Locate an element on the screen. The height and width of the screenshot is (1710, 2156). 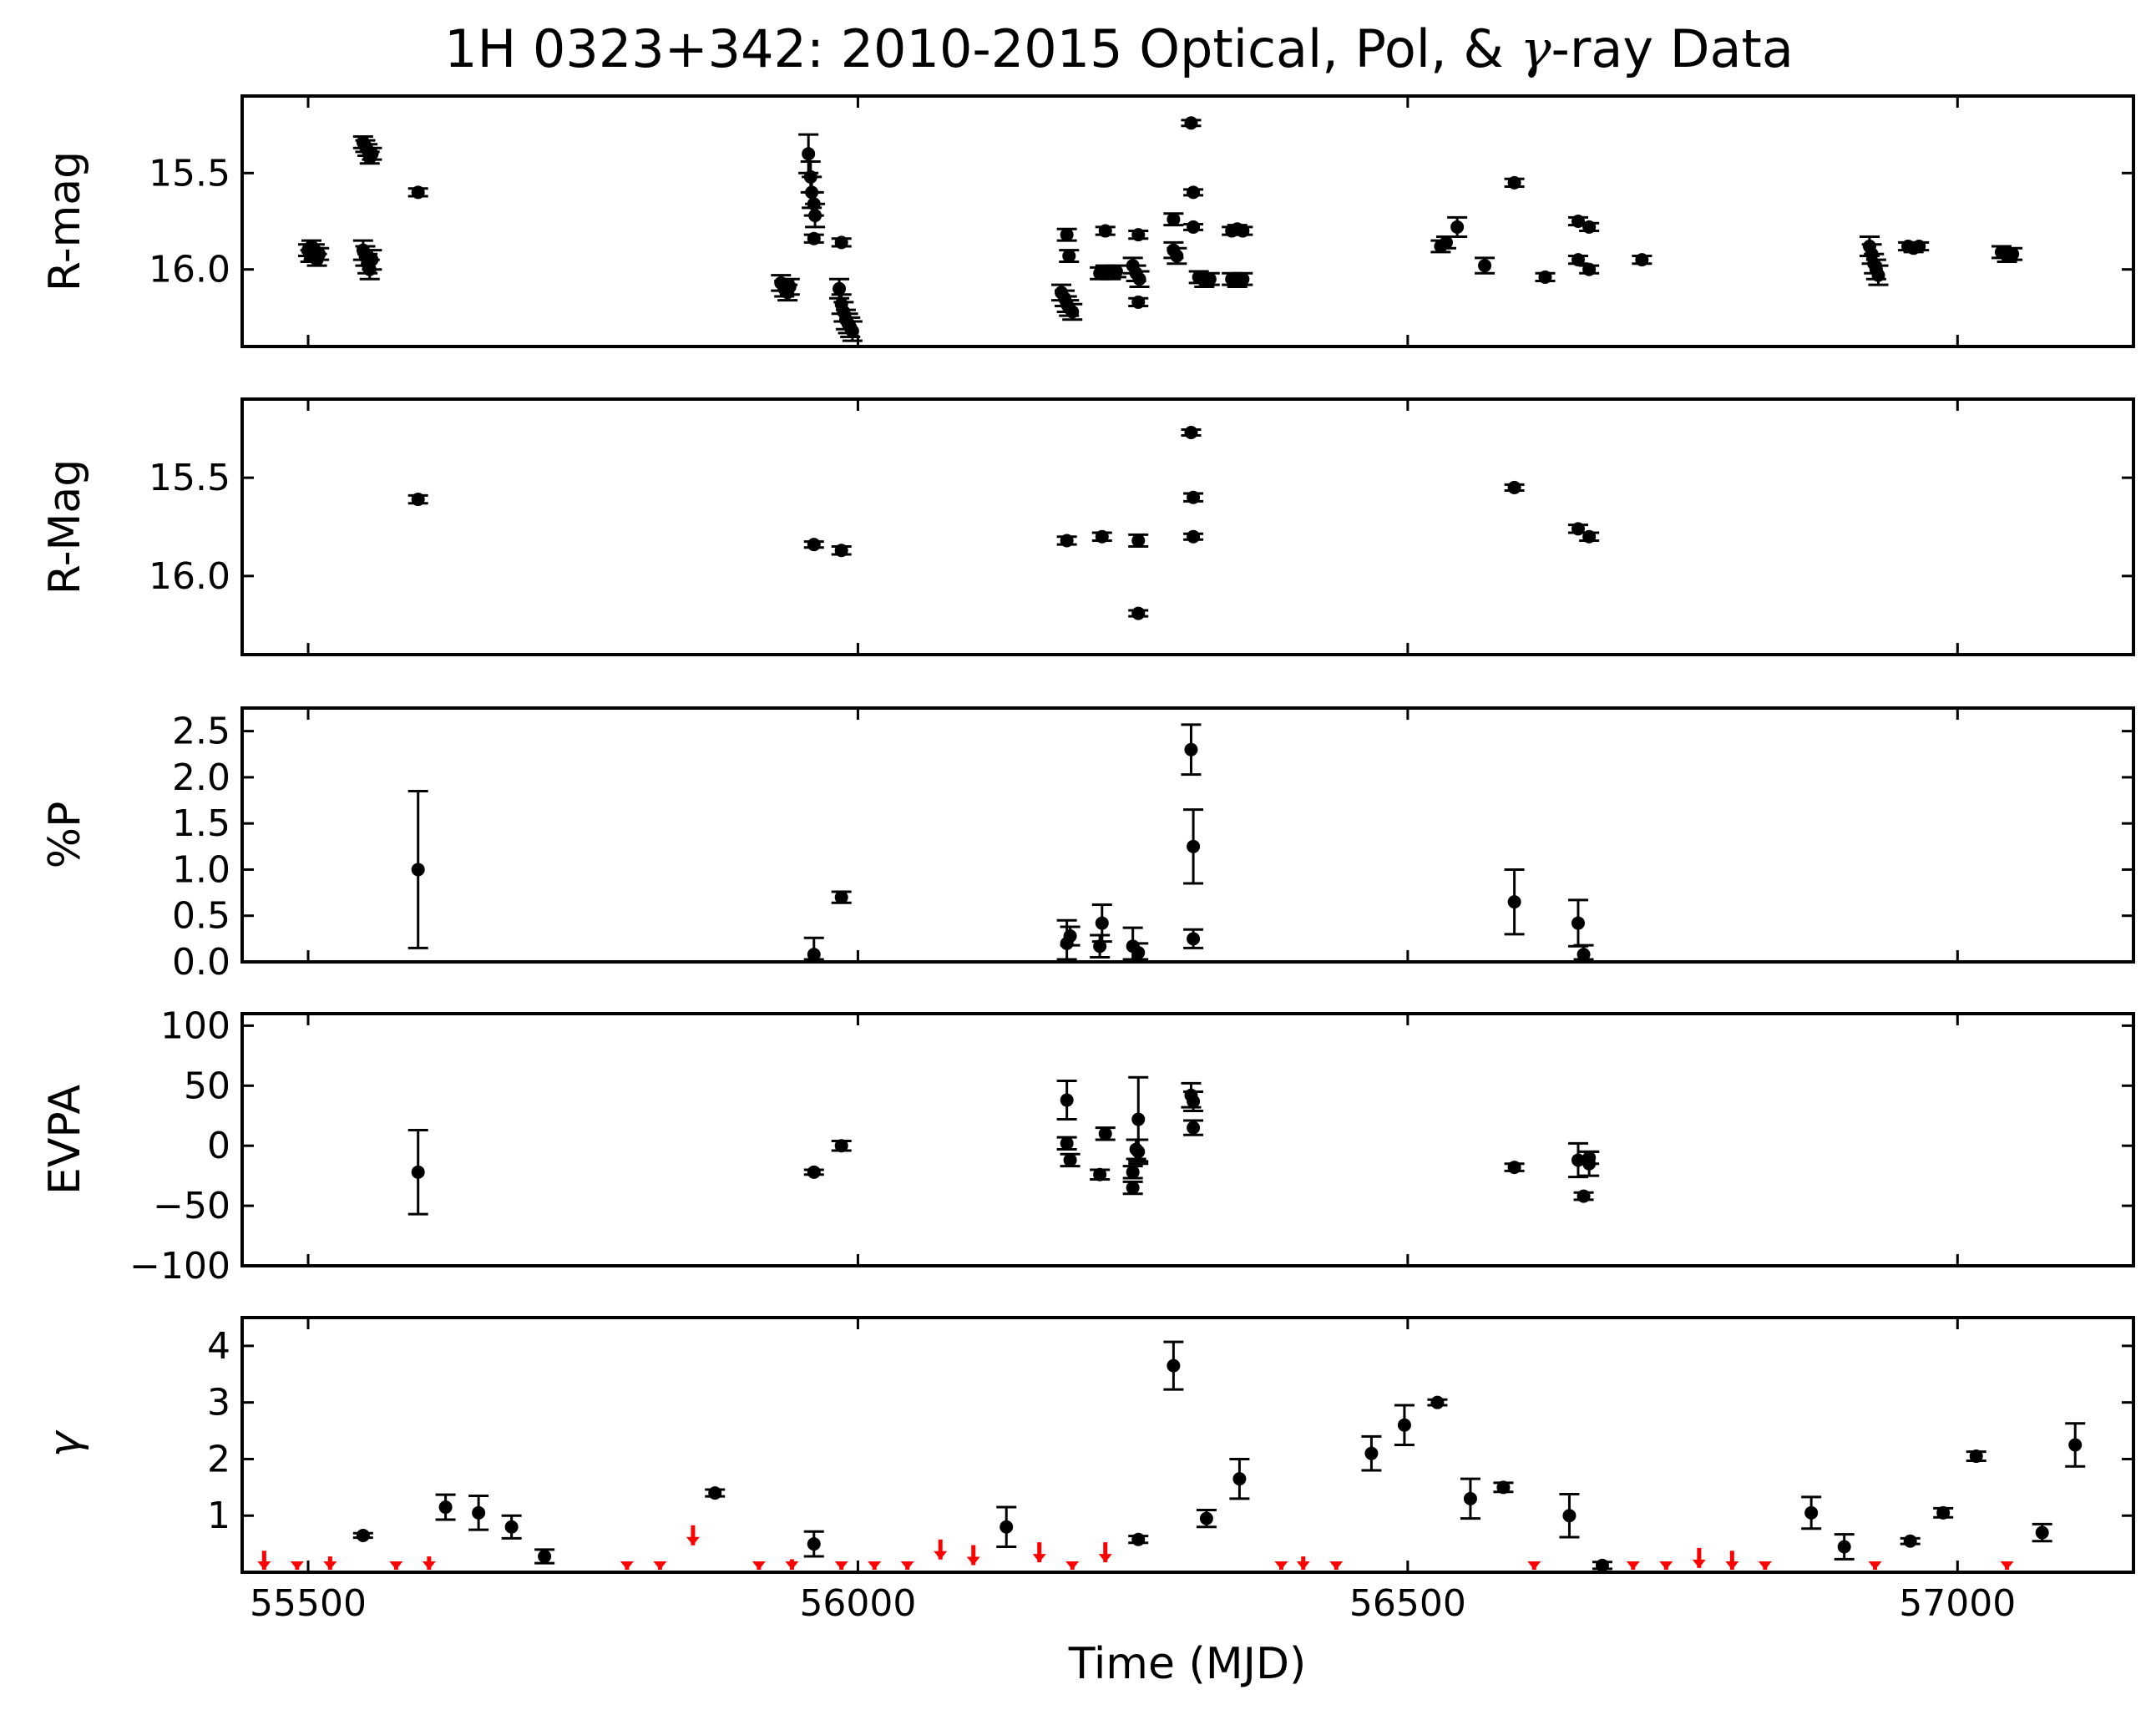
y-tick-label: 0.5 is located at coordinates (201, 916).